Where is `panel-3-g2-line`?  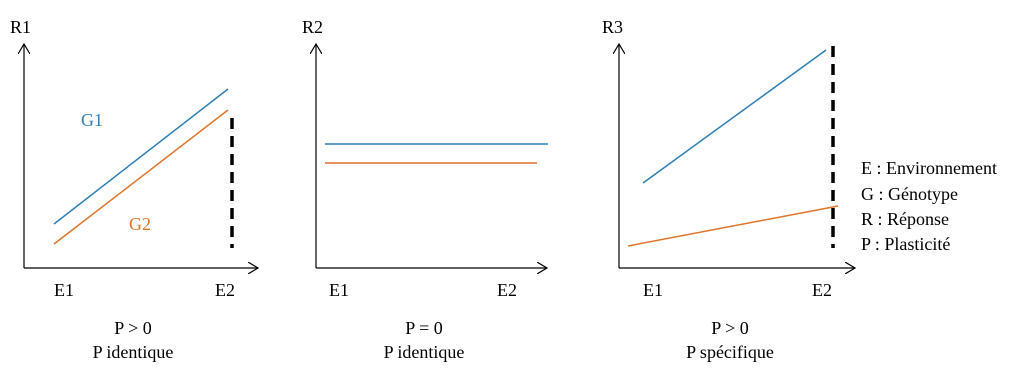
panel-3-g2-line is located at coordinates (733, 226).